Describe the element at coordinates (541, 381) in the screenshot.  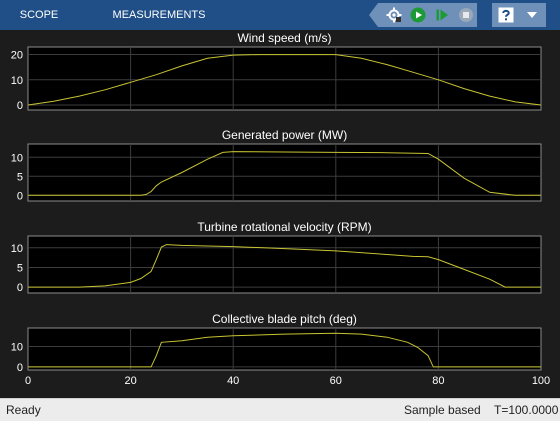
I see `x-tick-label: 100` at that location.